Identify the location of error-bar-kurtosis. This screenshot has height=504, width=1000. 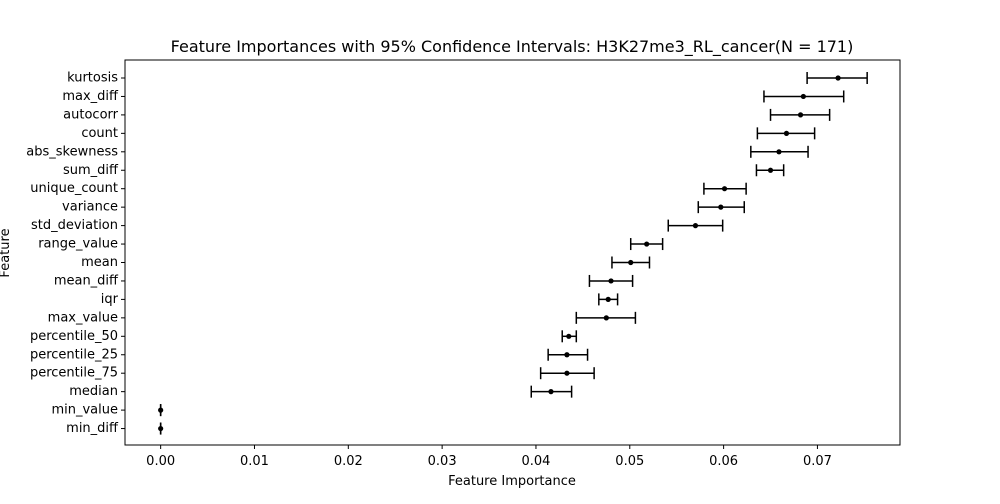
(837, 78).